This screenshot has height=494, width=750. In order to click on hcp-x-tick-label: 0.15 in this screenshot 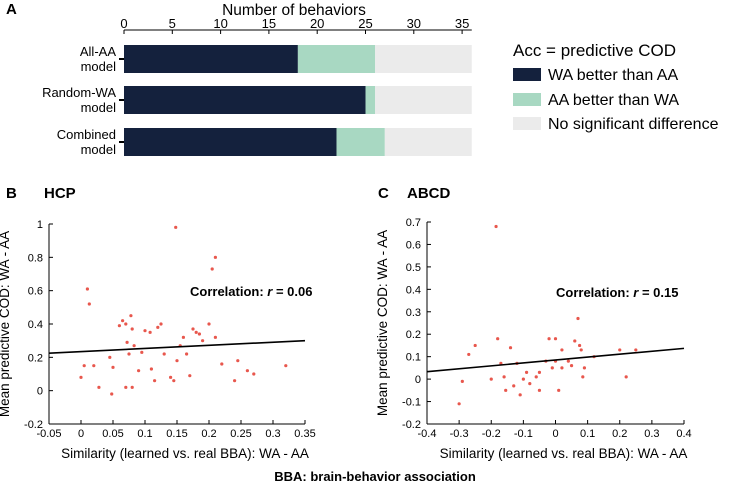, I will do `click(176, 434)`.